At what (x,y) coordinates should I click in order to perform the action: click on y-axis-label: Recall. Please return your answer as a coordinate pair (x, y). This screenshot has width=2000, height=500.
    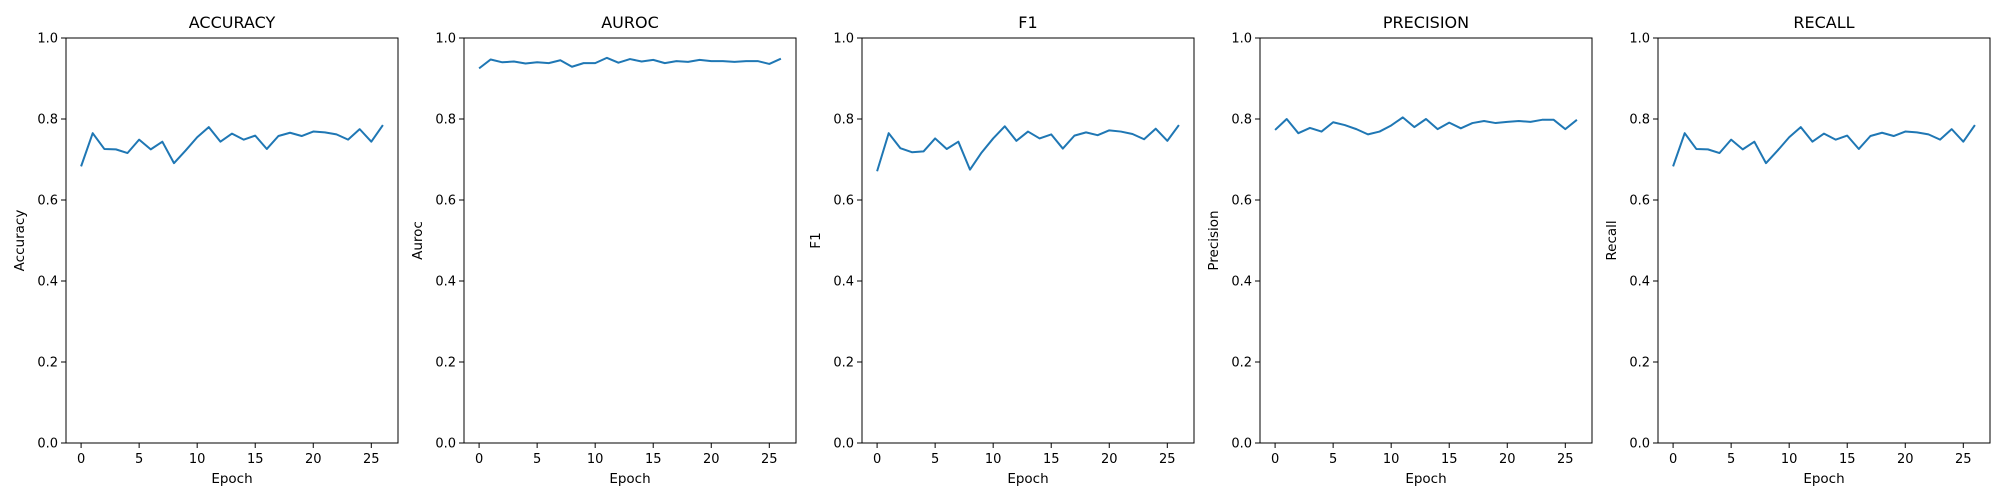
    Looking at the image, I should click on (1612, 240).